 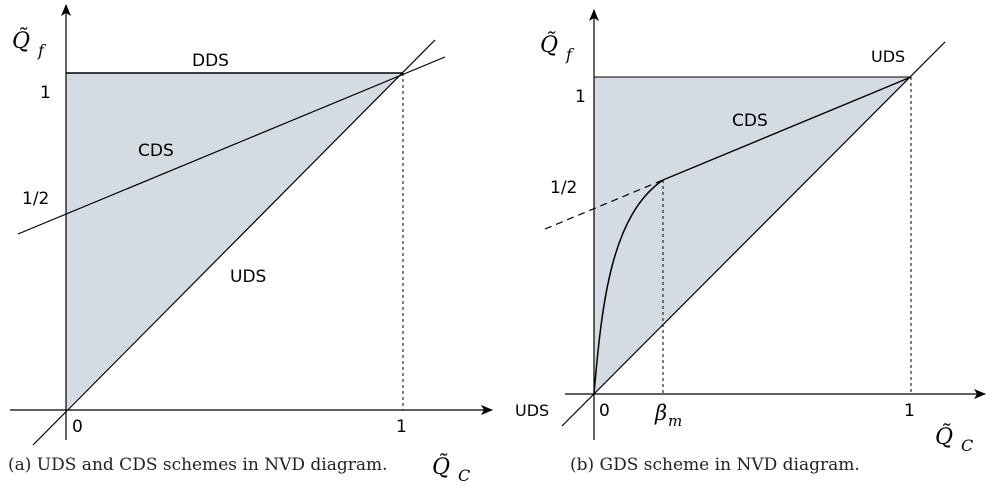 I want to click on y-axis-label-b: Q̃ f, so click(x=557, y=48).